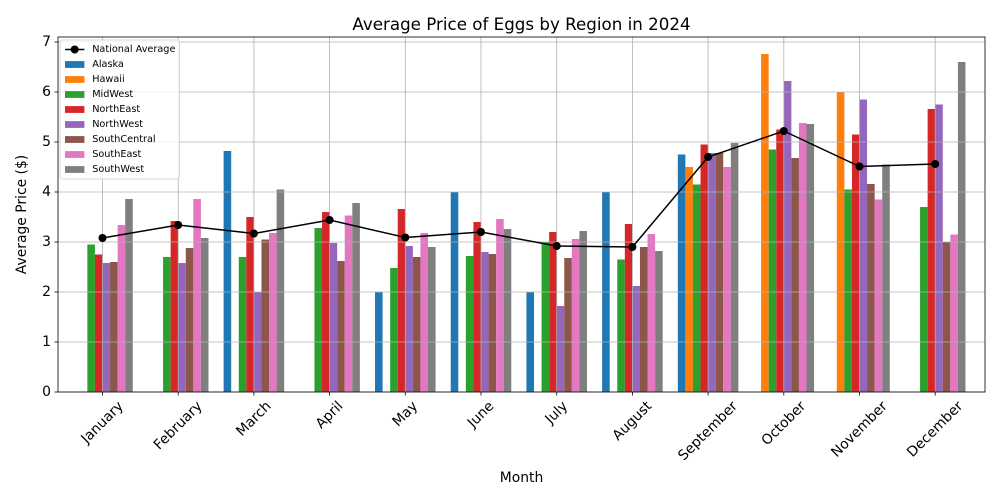 Image resolution: width=1000 pixels, height=500 pixels. I want to click on bar-hawaii-october, so click(765, 223).